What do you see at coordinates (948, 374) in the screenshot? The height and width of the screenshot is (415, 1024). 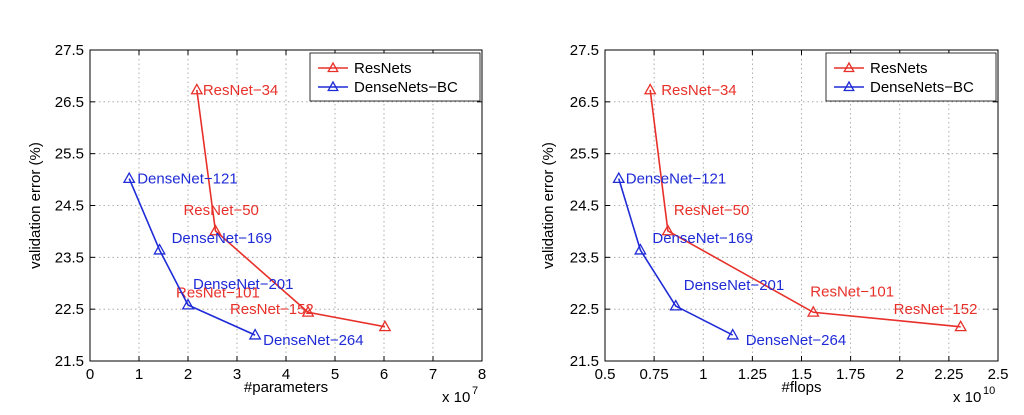 I see `x-tick-label: 2.25` at bounding box center [948, 374].